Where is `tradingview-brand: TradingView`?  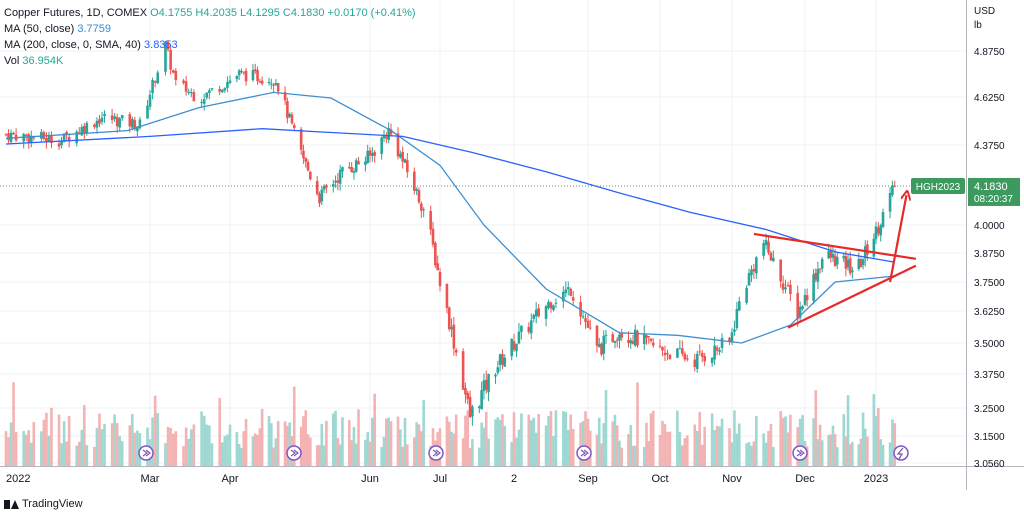
tradingview-brand: TradingView is located at coordinates (43, 504).